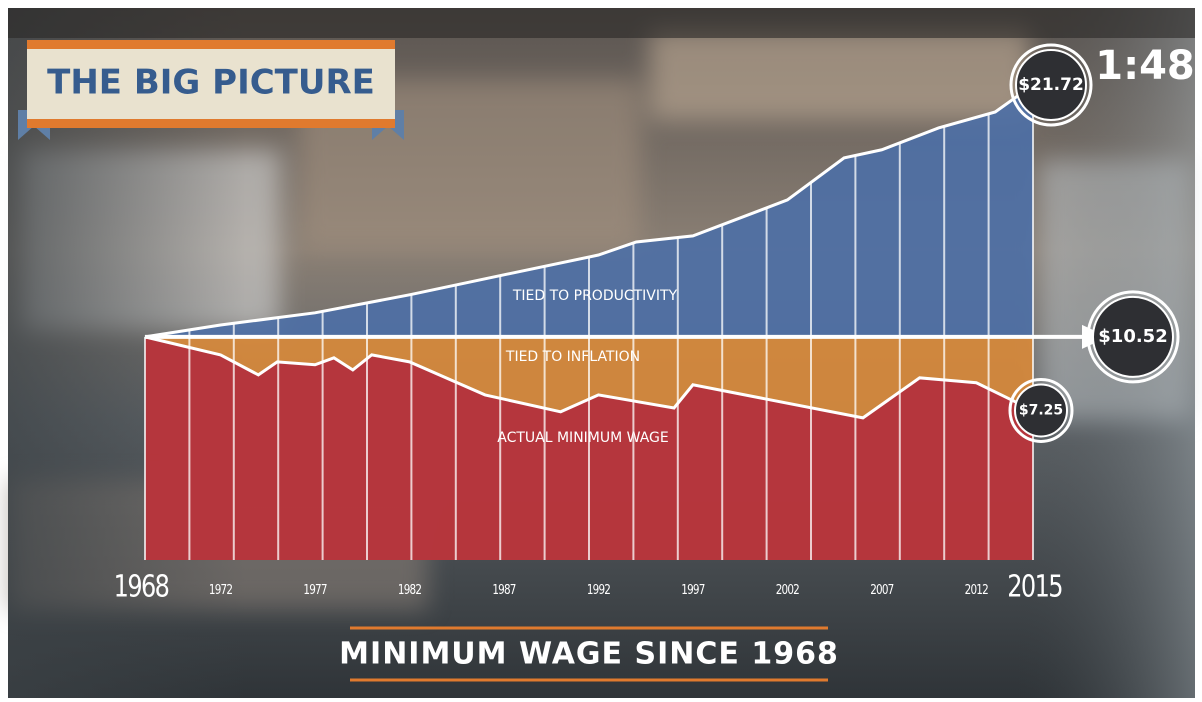 The width and height of the screenshot is (1202, 702). Describe the element at coordinates (589, 377) in the screenshot. I see `line-minimum-wage` at that location.